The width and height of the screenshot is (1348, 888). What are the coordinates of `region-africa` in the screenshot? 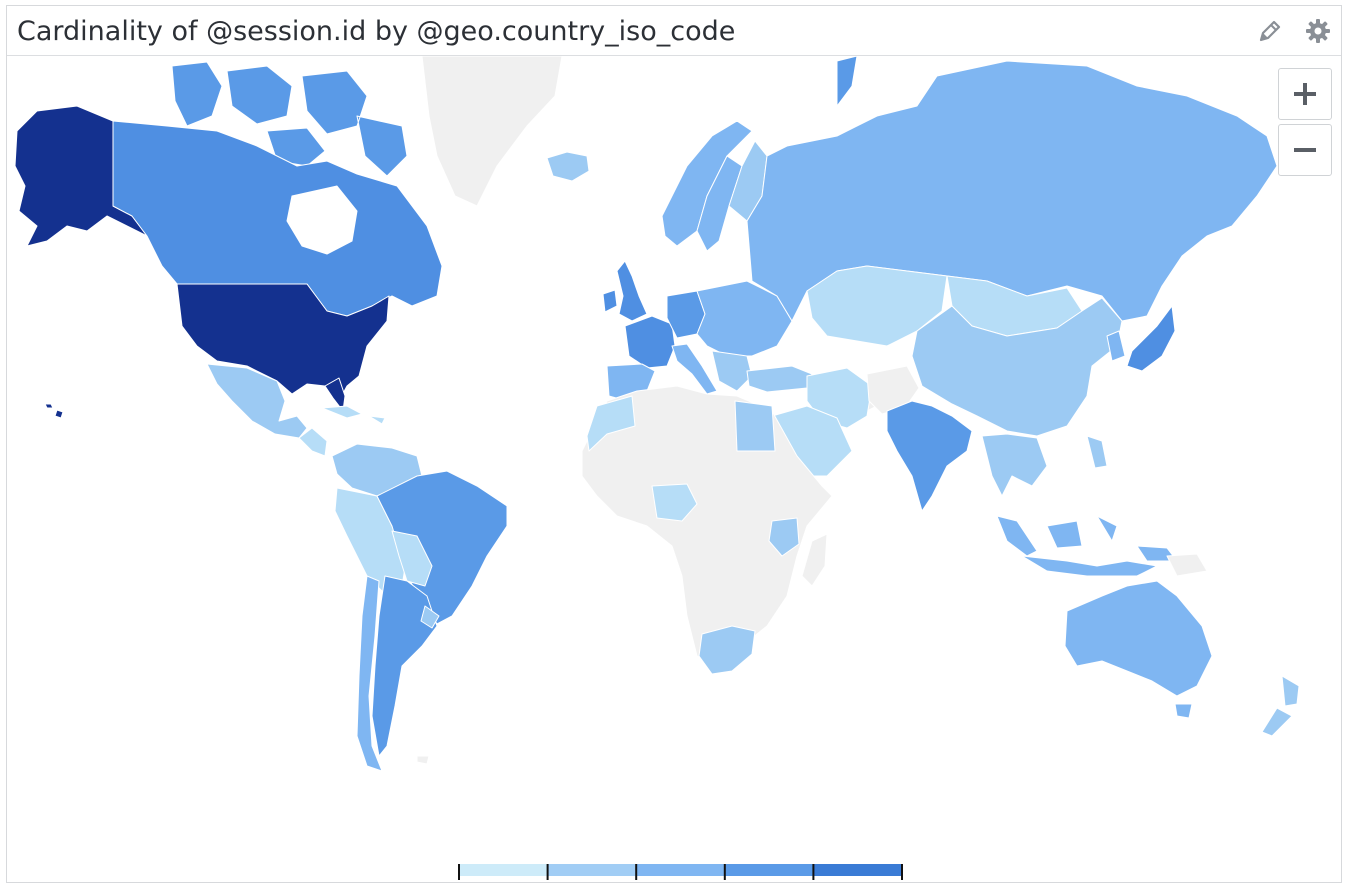 It's located at (707, 526).